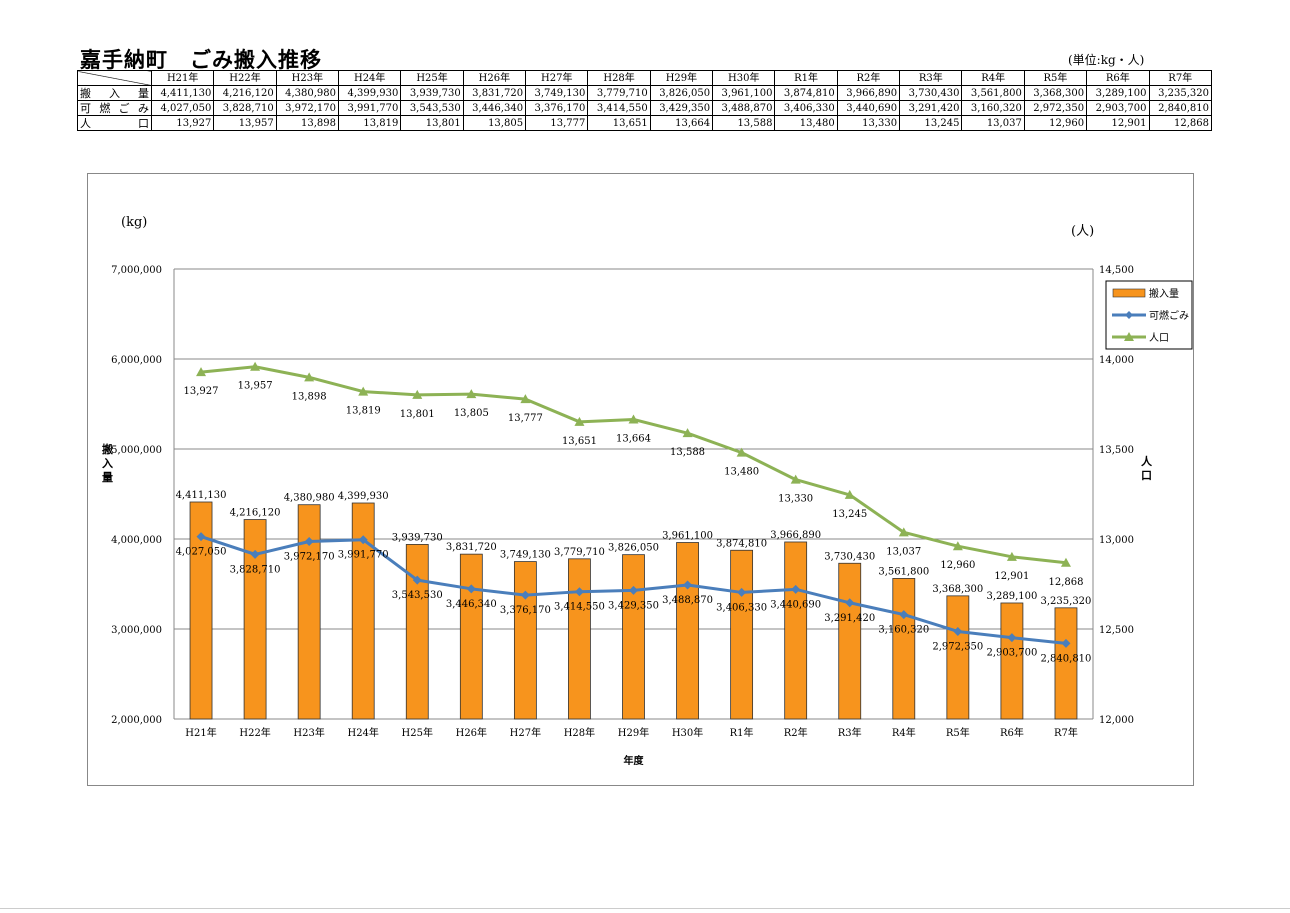 The width and height of the screenshot is (1290, 913). I want to click on table-cell: 13,819, so click(370, 123).